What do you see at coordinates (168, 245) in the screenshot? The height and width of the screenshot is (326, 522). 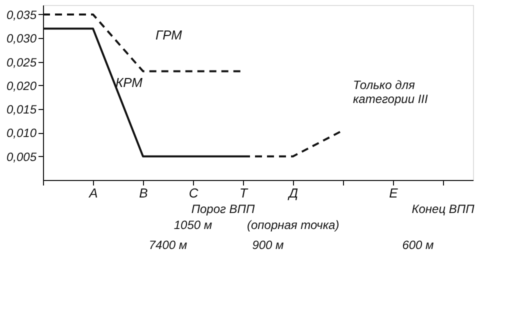 I see `text: 7400 м` at bounding box center [168, 245].